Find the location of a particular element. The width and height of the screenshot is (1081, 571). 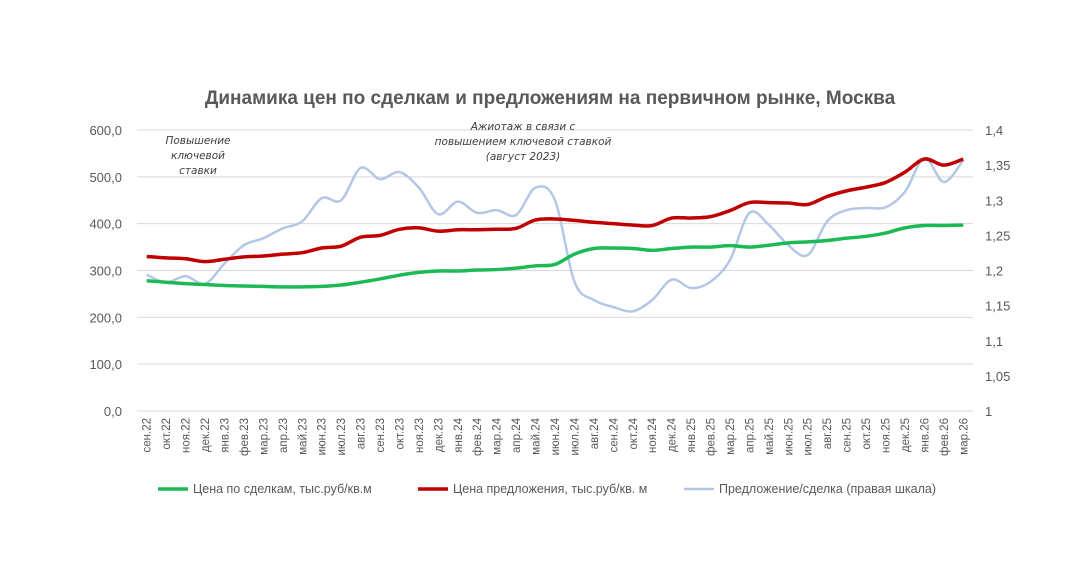

y-right-tick-label: 1,3 is located at coordinates (994, 200).